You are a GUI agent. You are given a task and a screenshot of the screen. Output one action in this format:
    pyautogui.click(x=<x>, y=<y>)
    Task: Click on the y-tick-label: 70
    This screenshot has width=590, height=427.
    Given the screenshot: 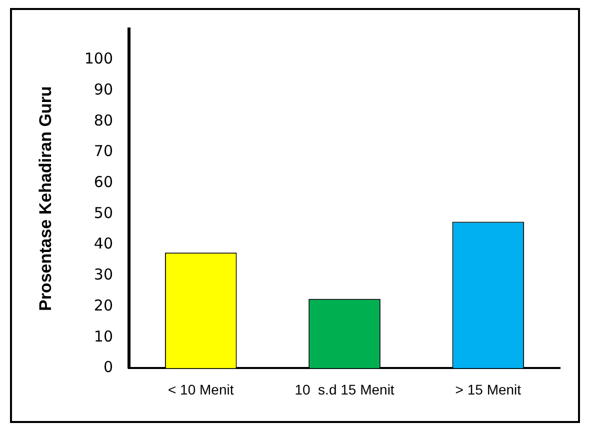 What is the action you would take?
    pyautogui.click(x=104, y=151)
    